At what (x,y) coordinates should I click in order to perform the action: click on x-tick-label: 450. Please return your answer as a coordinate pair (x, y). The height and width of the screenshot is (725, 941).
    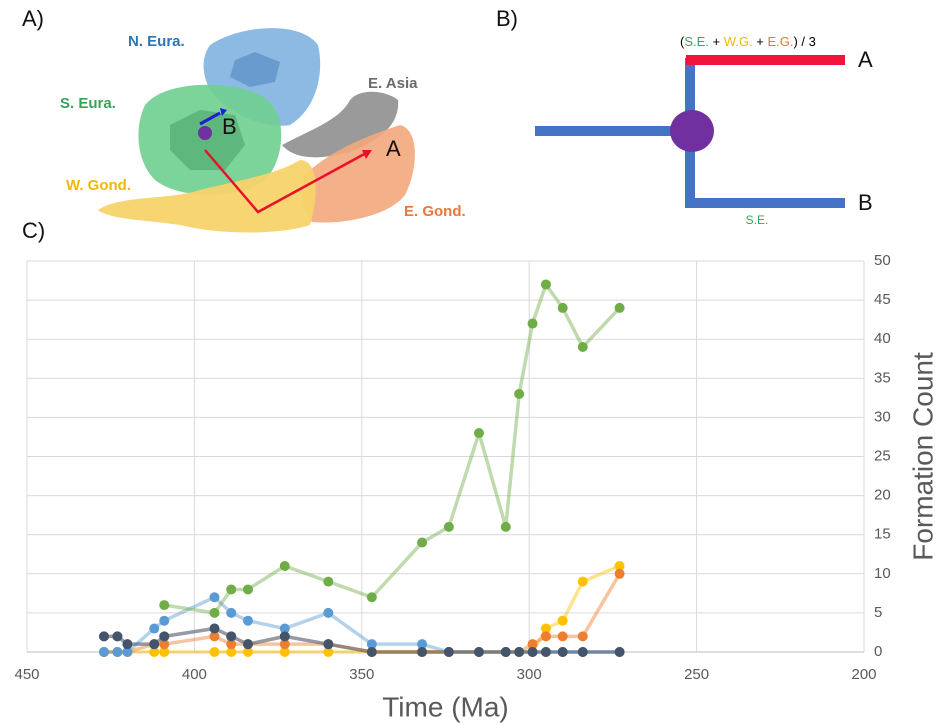
    Looking at the image, I should click on (26, 674).